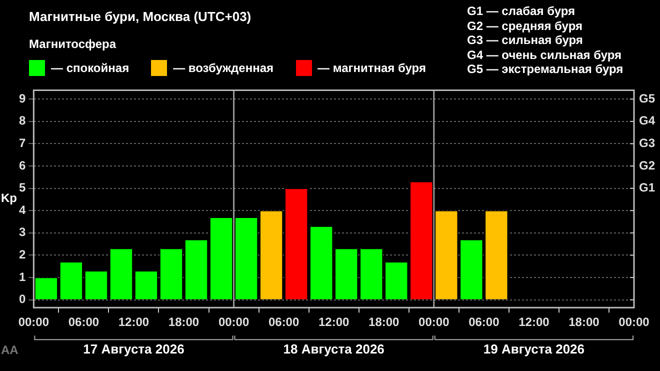 The width and height of the screenshot is (660, 371). I want to click on legend-label: — спокойная, so click(90, 68).